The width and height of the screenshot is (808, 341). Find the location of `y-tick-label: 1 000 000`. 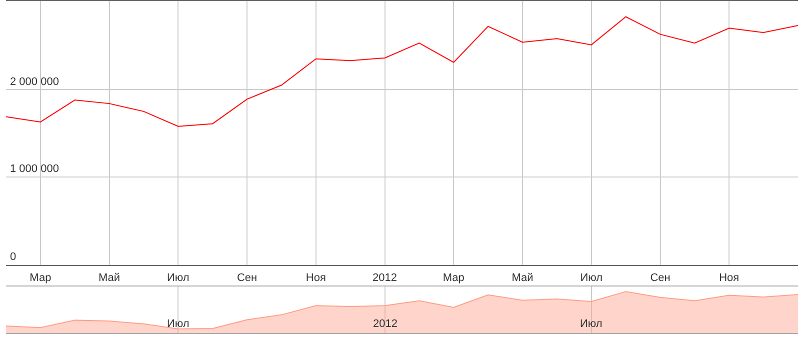

y-tick-label: 1 000 000 is located at coordinates (34, 169).